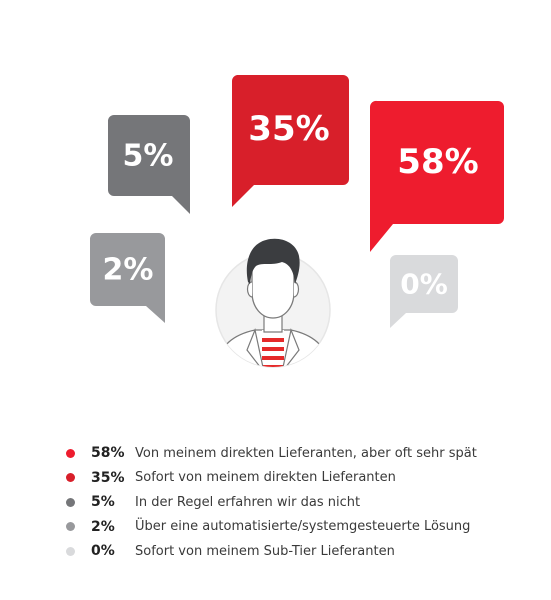  Describe the element at coordinates (108, 453) in the screenshot. I see `legend-percent-58: 58%` at that location.